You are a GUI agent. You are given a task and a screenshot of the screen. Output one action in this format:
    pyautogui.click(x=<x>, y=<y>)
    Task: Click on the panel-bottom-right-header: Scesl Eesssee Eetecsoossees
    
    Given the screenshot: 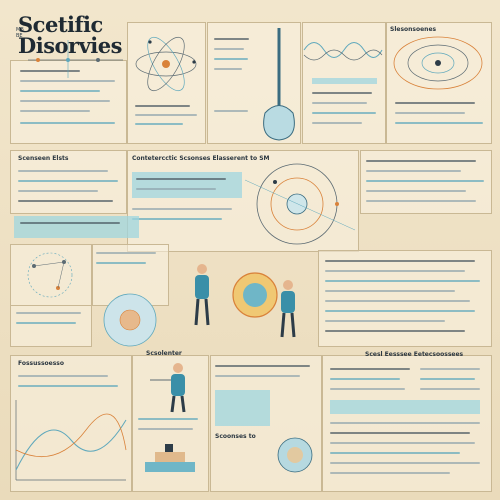 What is the action you would take?
    pyautogui.click(x=414, y=354)
    